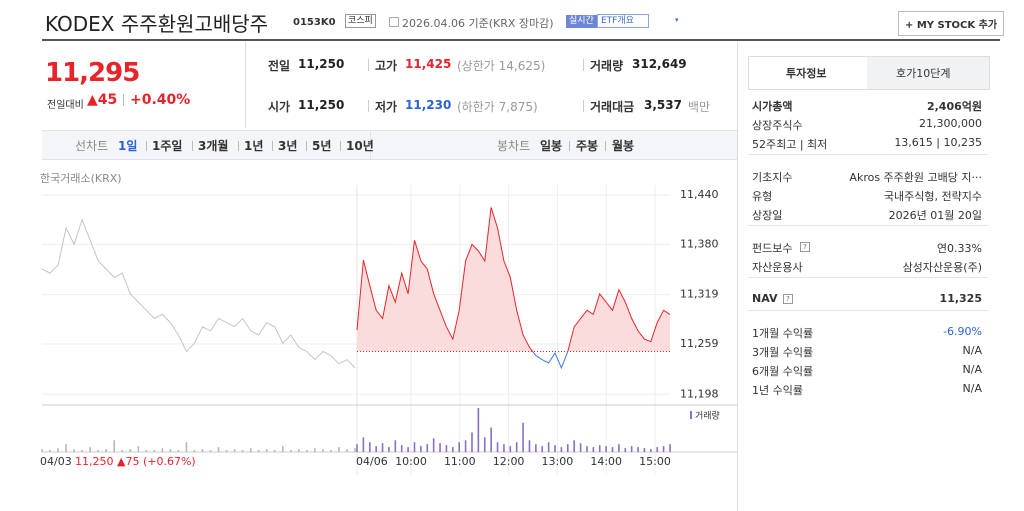 The height and width of the screenshot is (511, 1024). Describe the element at coordinates (558, 461) in the screenshot. I see `x-tick-label: 13:00` at that location.